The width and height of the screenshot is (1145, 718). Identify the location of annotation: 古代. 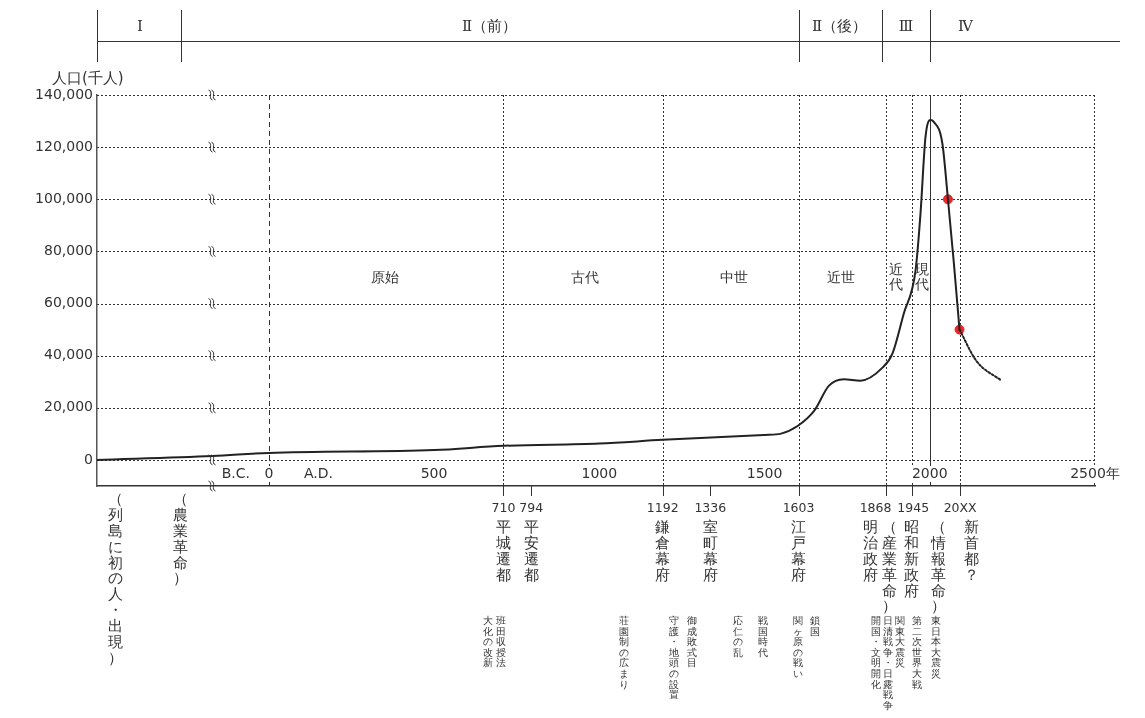
(584, 277).